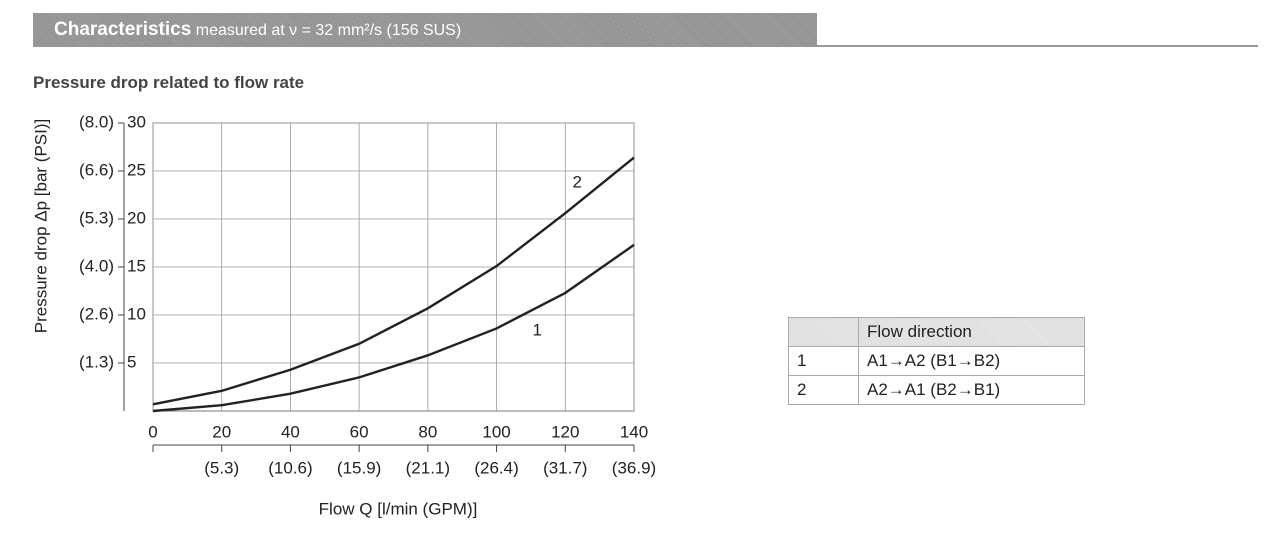  I want to click on y-tick-label: 30, so click(136, 121).